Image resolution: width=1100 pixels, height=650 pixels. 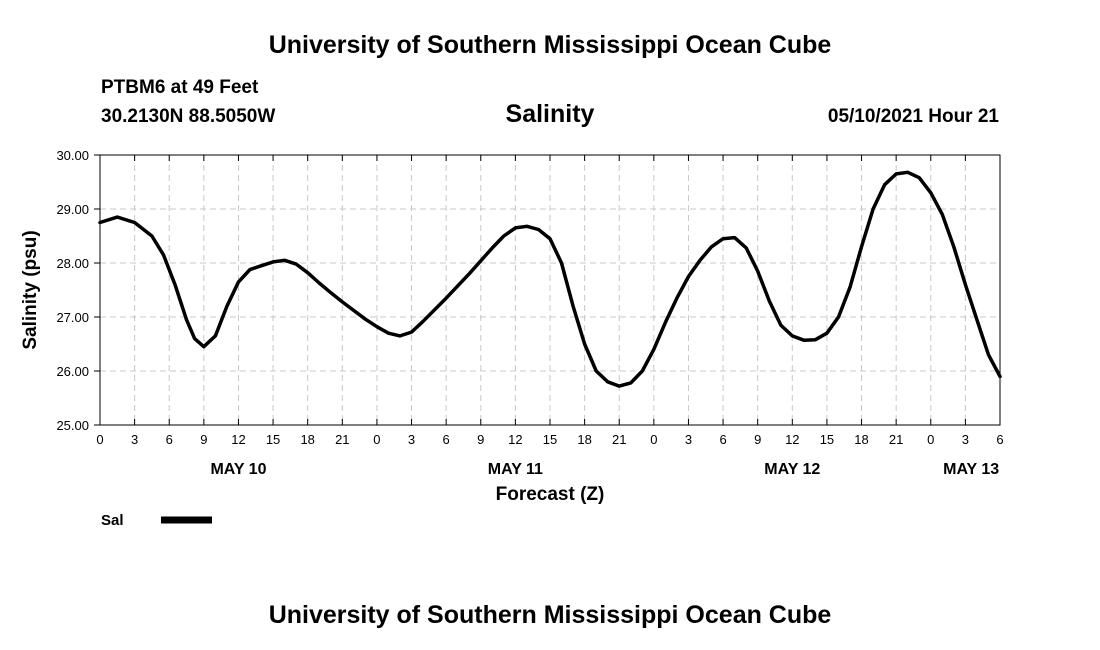 I want to click on y-tick-label: 30.00, so click(x=72, y=155).